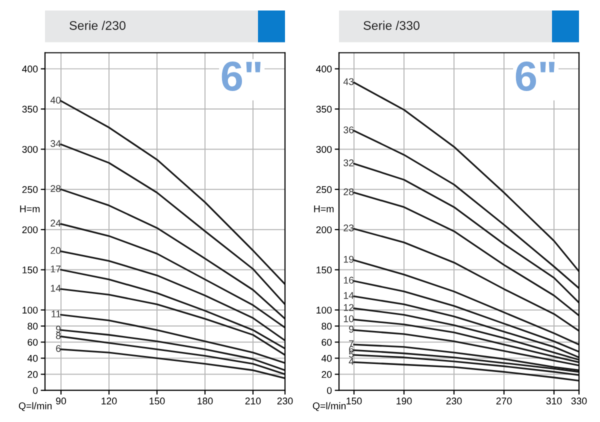  What do you see at coordinates (253, 401) in the screenshot?
I see `x-tick-label: 210` at bounding box center [253, 401].